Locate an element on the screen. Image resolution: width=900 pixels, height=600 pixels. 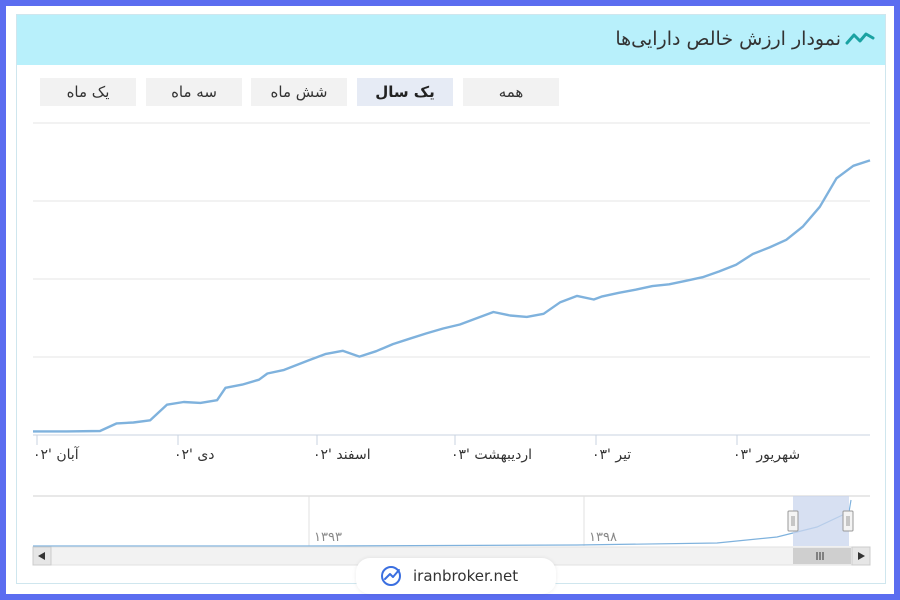
tab-one-year: یک سال is located at coordinates (405, 92).